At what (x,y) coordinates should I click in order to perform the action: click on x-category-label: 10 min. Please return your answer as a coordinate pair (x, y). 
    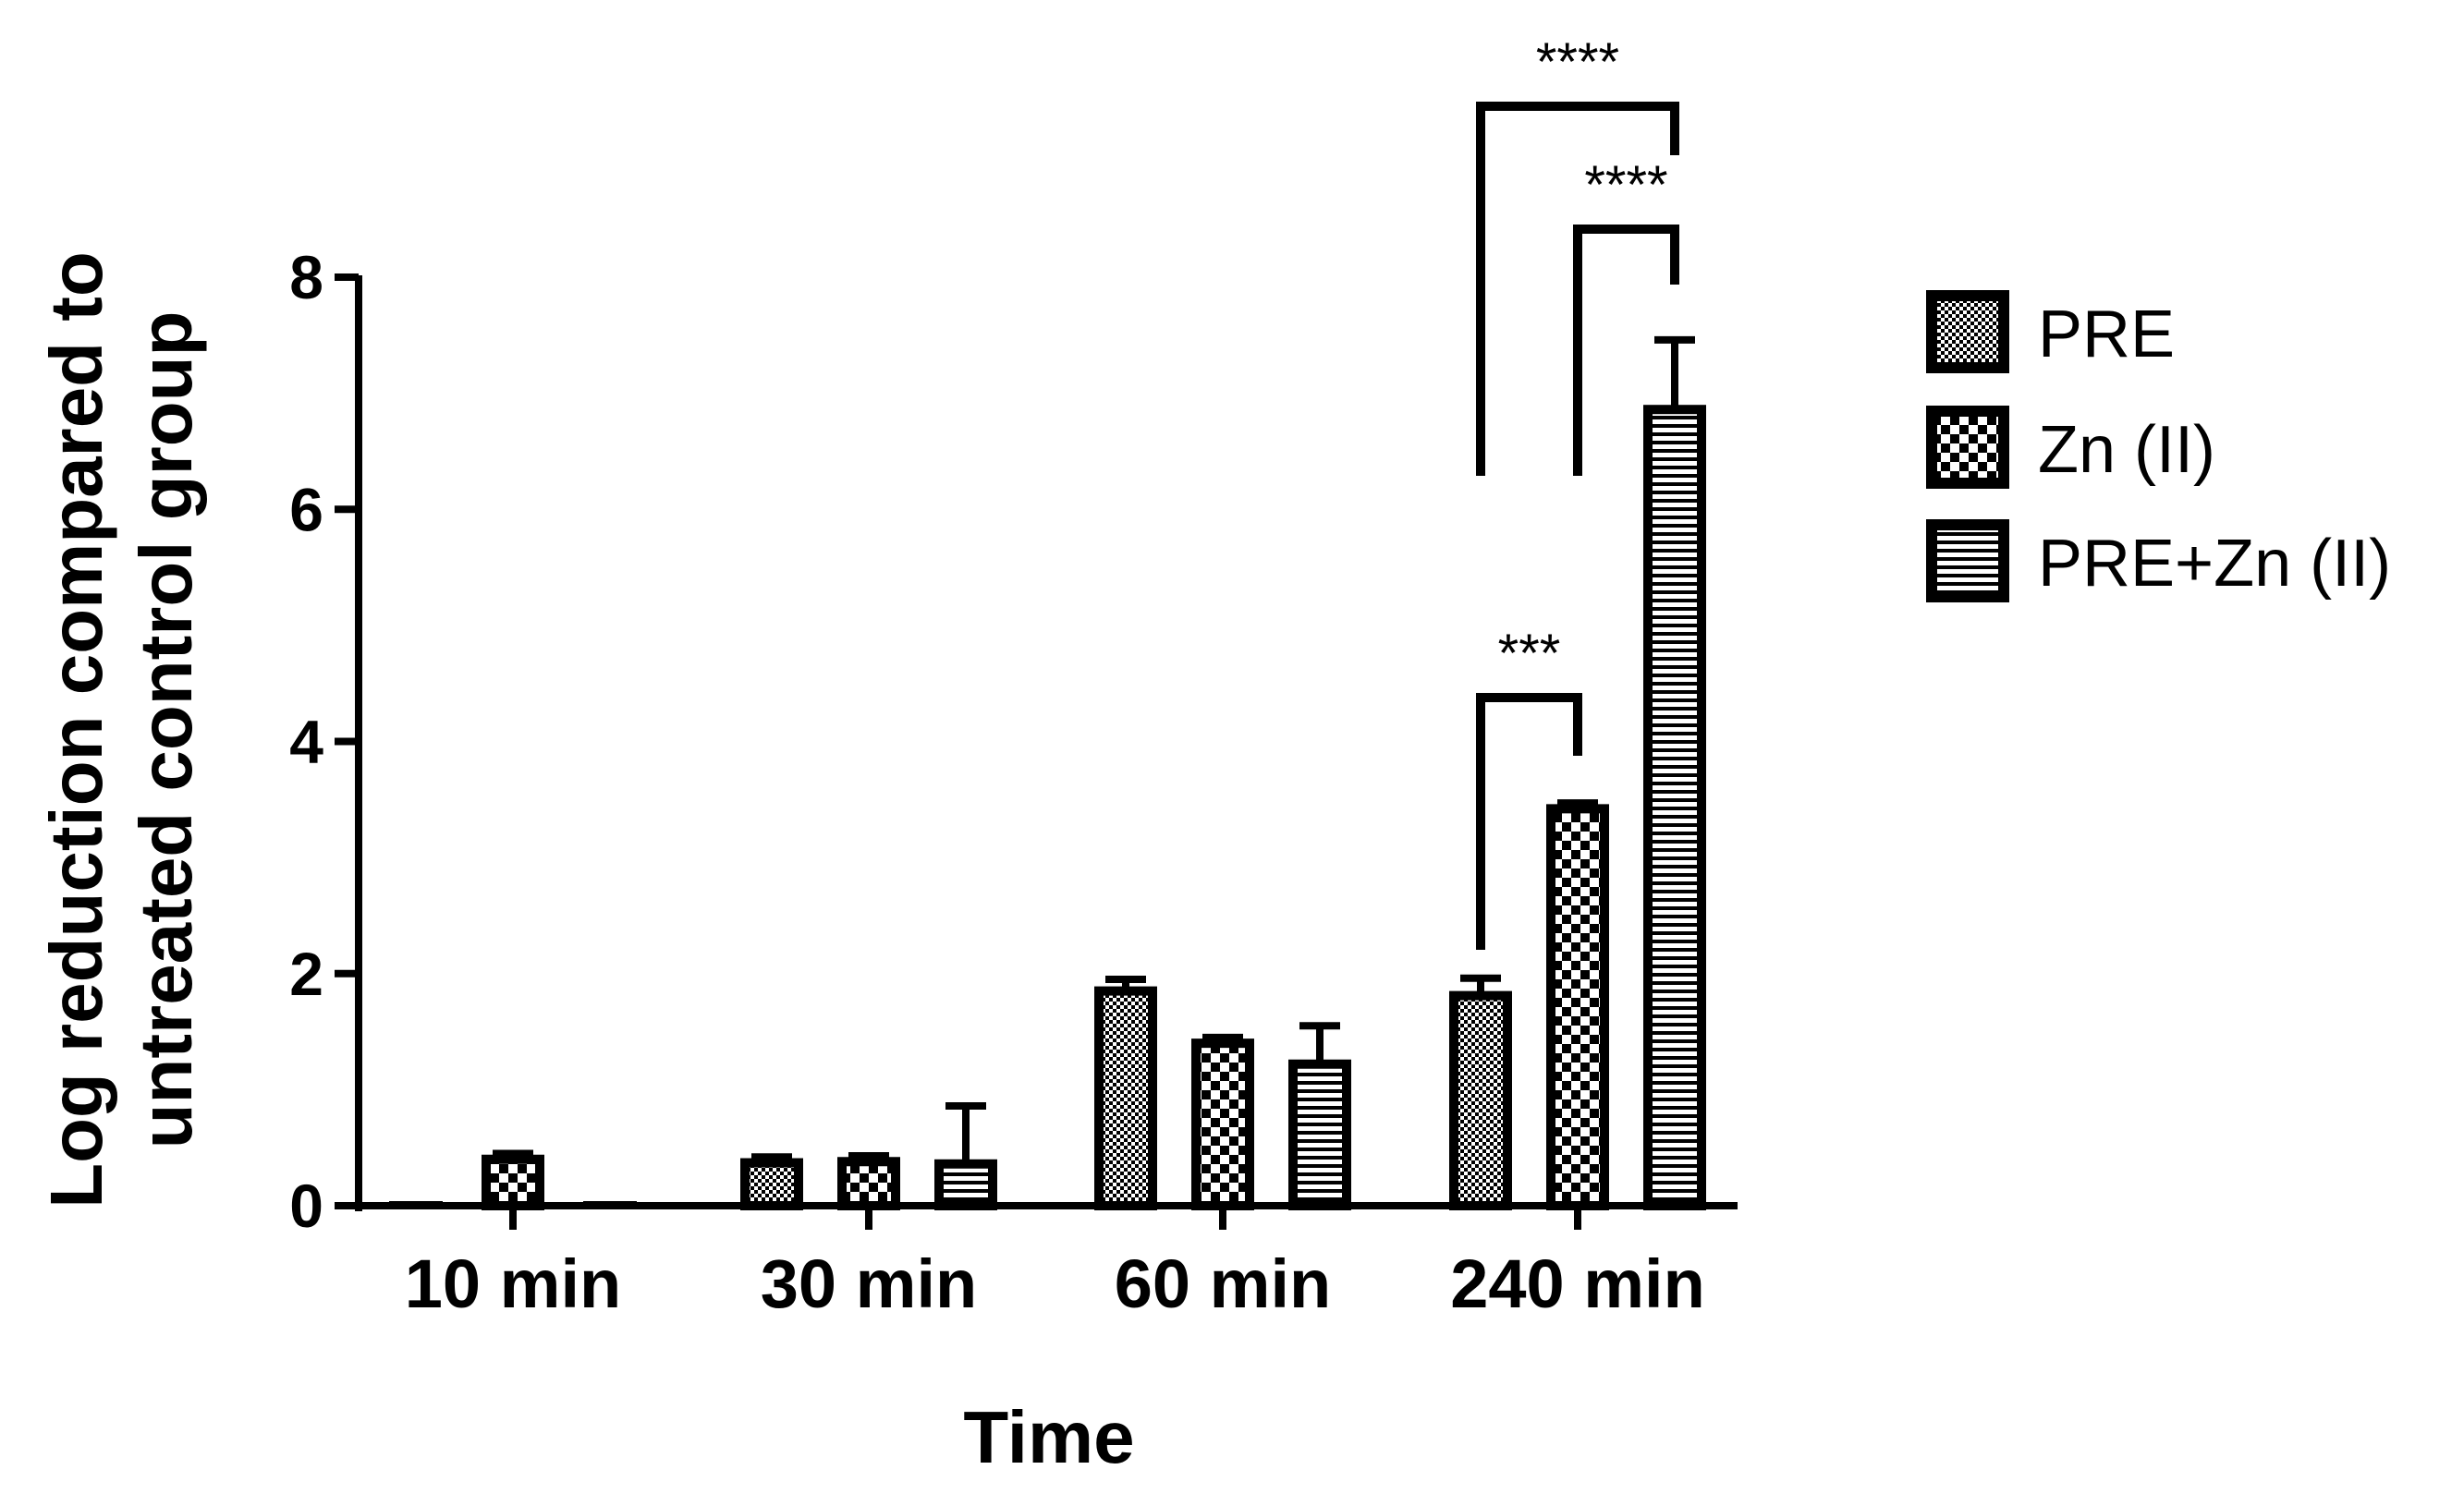
    Looking at the image, I should click on (513, 1283).